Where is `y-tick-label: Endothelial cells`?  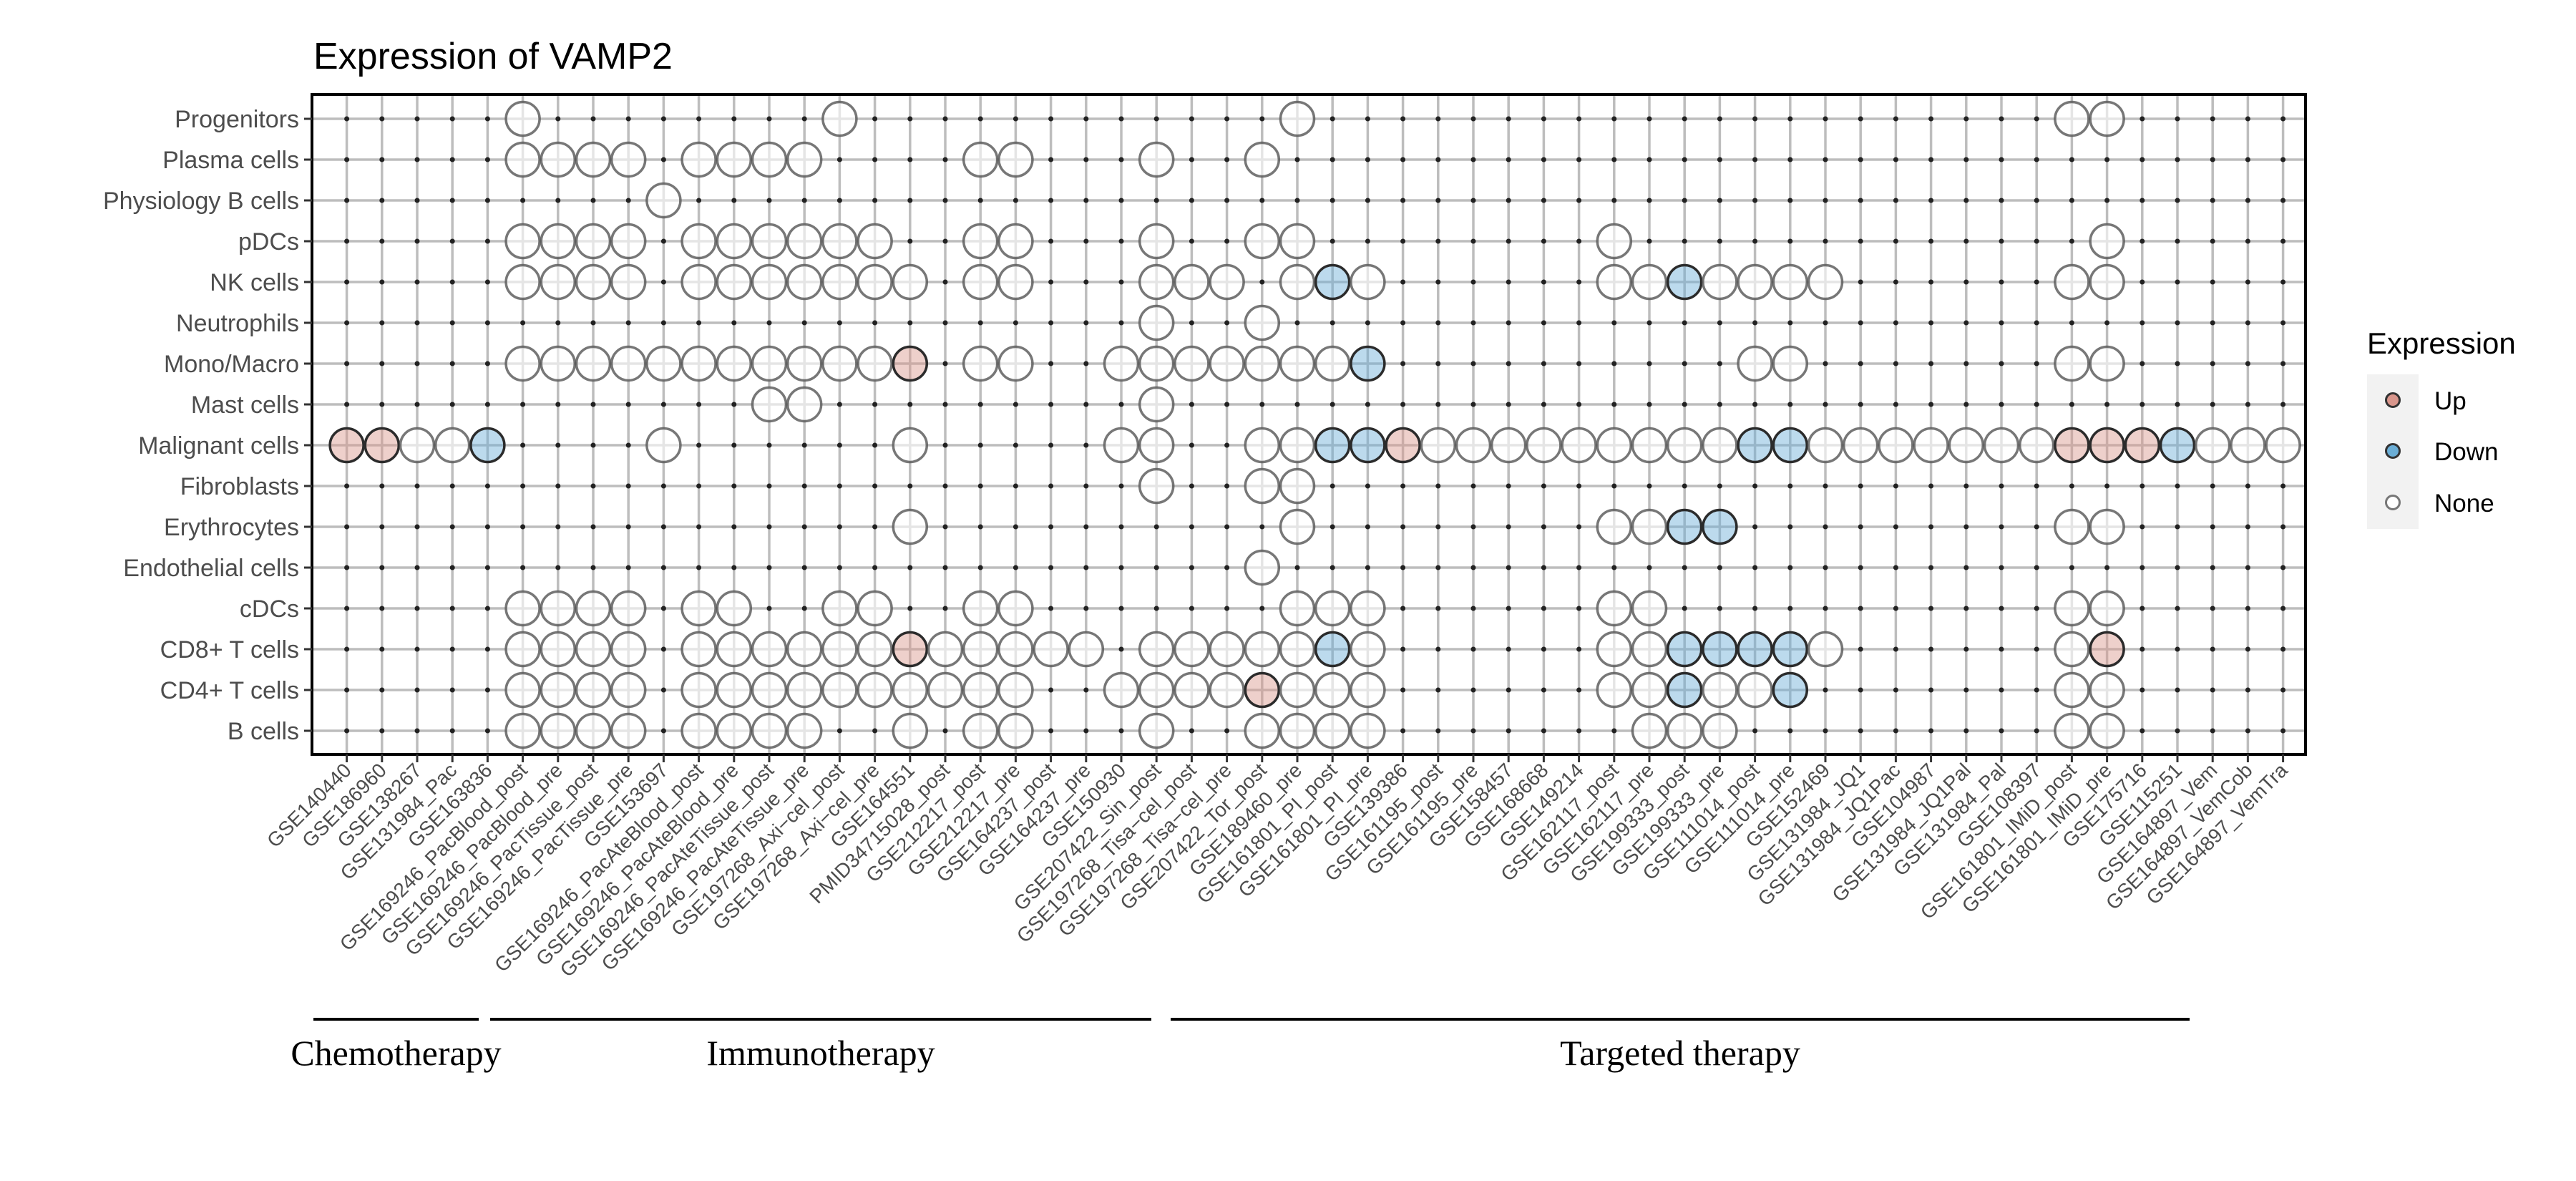 y-tick-label: Endothelial cells is located at coordinates (211, 568).